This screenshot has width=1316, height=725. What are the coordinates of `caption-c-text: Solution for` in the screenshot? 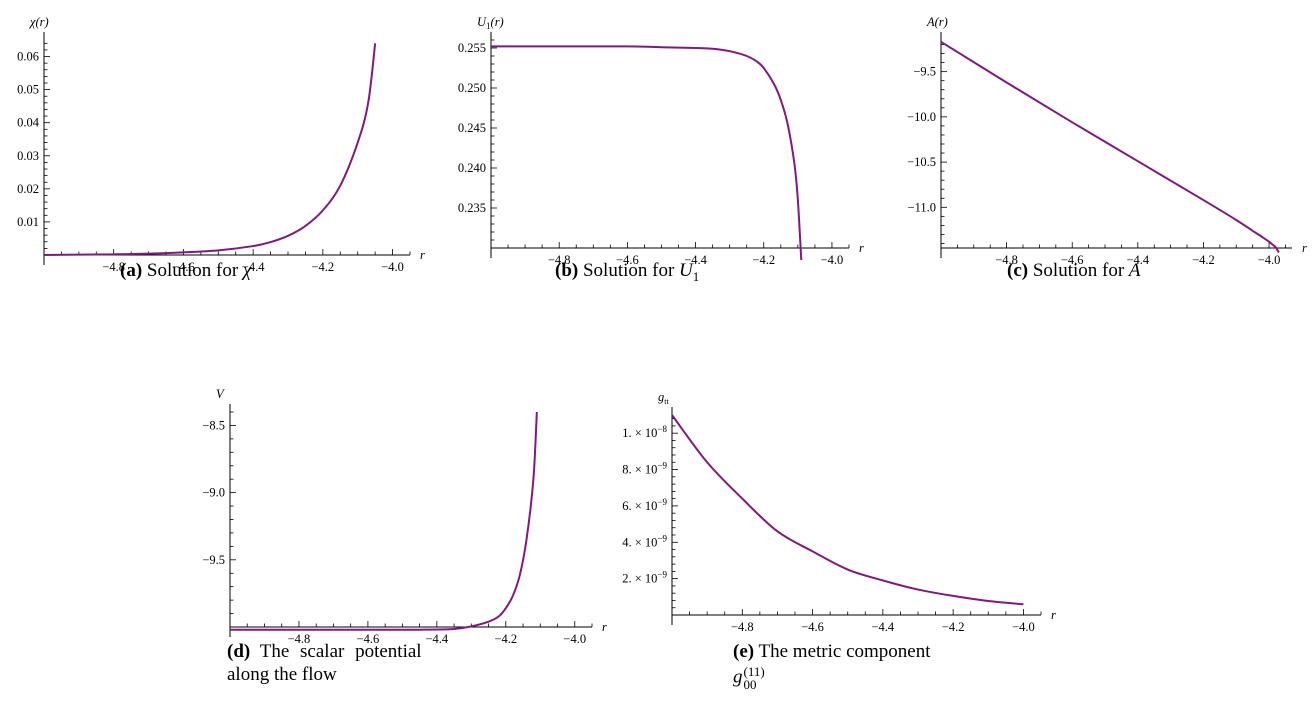 It's located at (1078, 270).